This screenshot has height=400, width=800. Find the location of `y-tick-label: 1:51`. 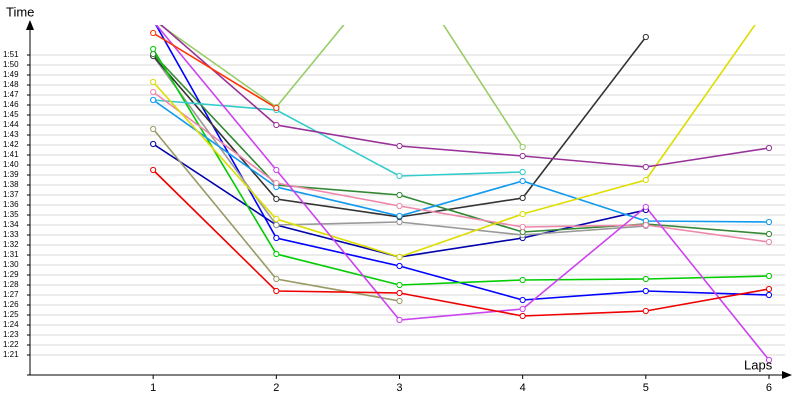

y-tick-label: 1:51 is located at coordinates (11, 54).